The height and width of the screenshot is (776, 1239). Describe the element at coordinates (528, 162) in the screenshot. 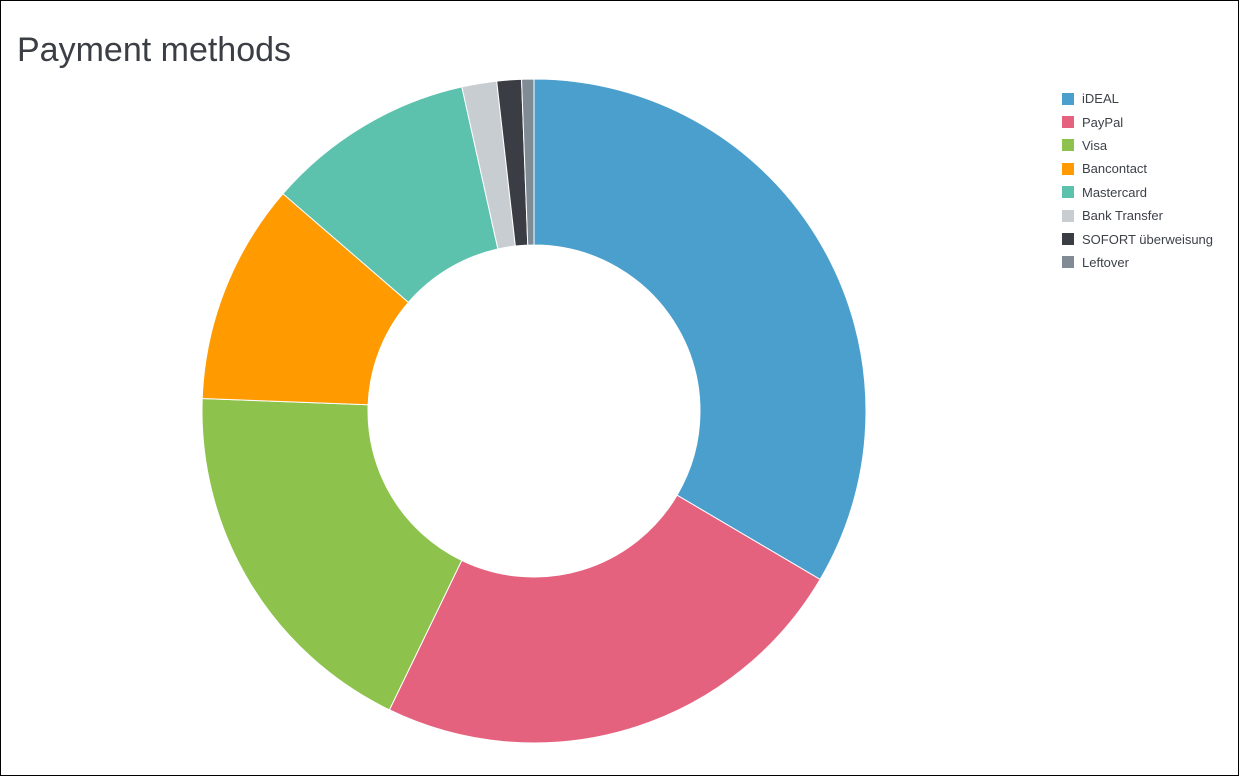

I see `donut-slice-leftover` at that location.